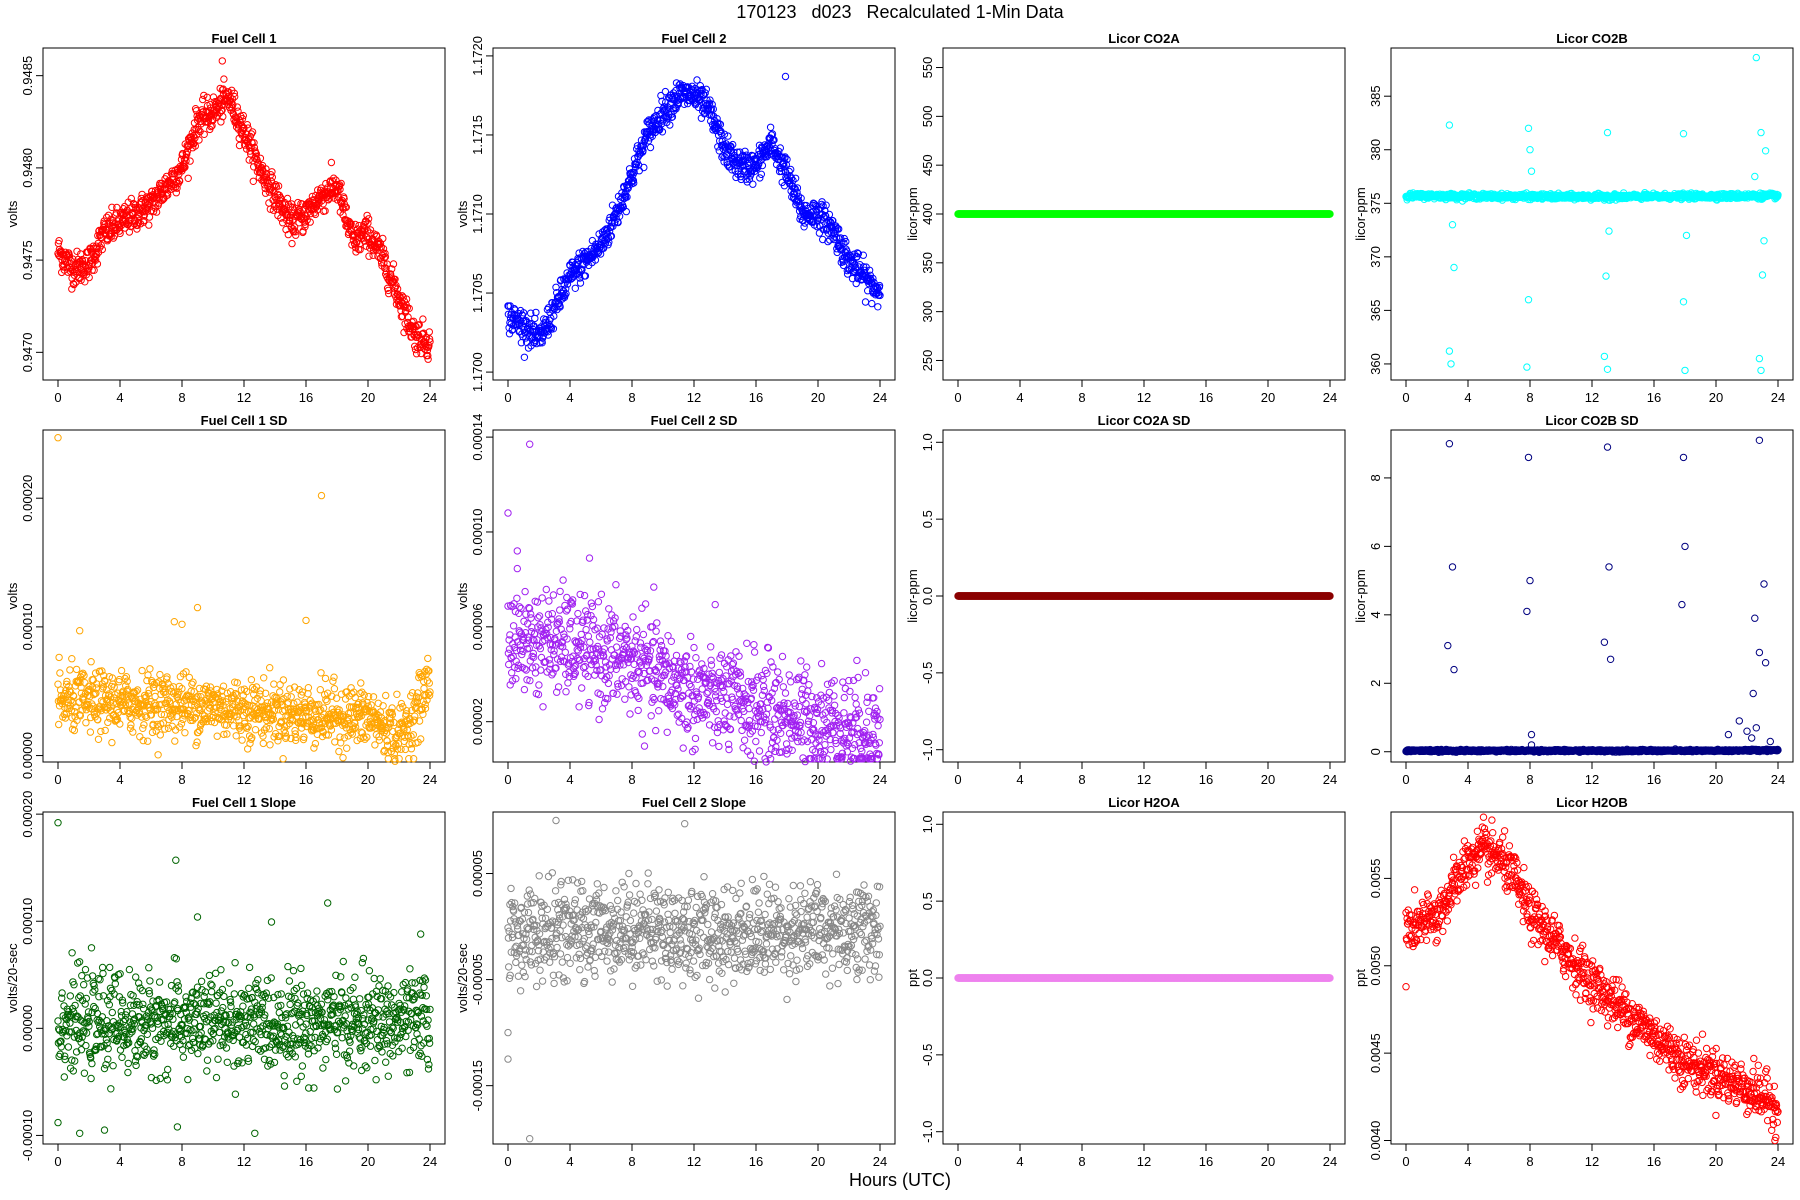 This screenshot has height=1200, width=1800. What do you see at coordinates (27, 352) in the screenshot?
I see `y-tick-label: 0.9470` at bounding box center [27, 352].